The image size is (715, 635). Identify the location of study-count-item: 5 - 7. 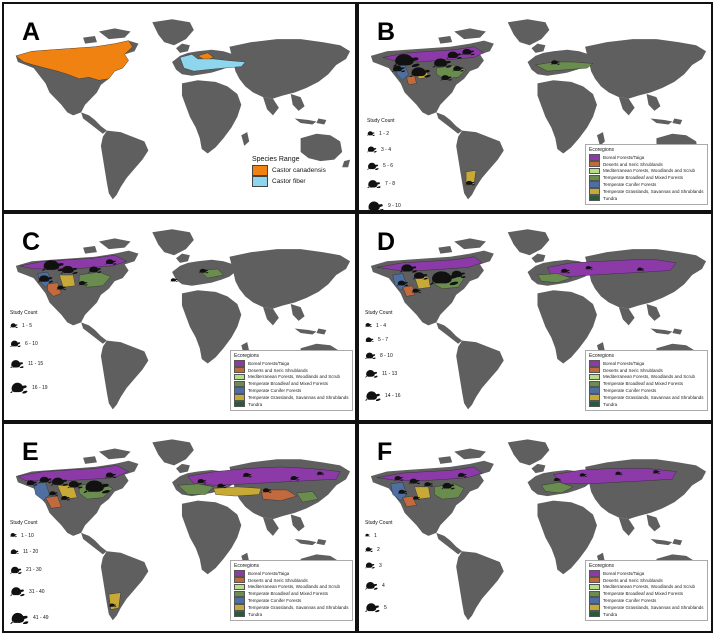
(376, 340).